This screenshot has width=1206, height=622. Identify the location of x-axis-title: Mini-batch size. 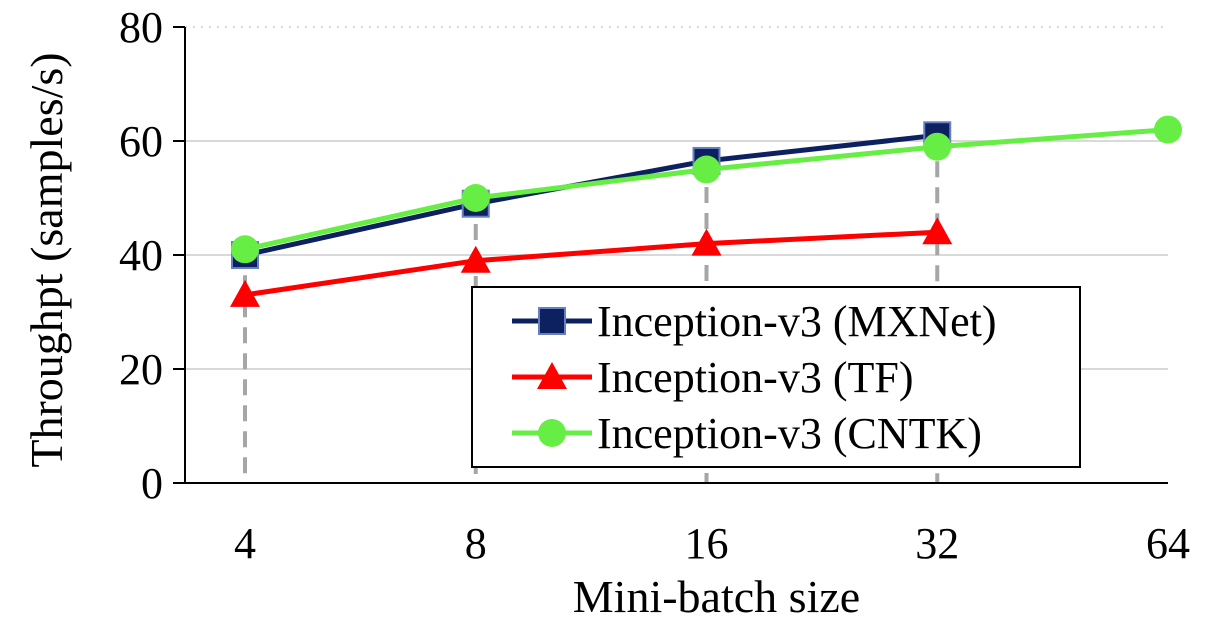
(716, 596).